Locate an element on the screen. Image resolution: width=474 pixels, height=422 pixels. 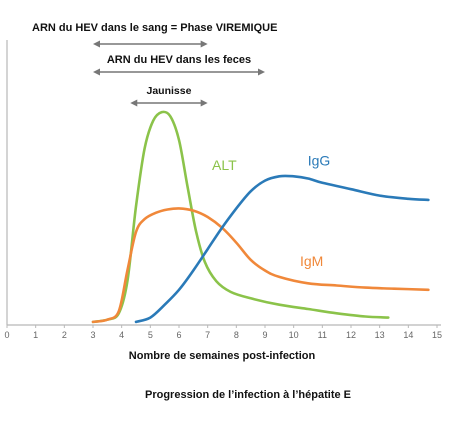
x-tick-label: 4 is located at coordinates (121, 335).